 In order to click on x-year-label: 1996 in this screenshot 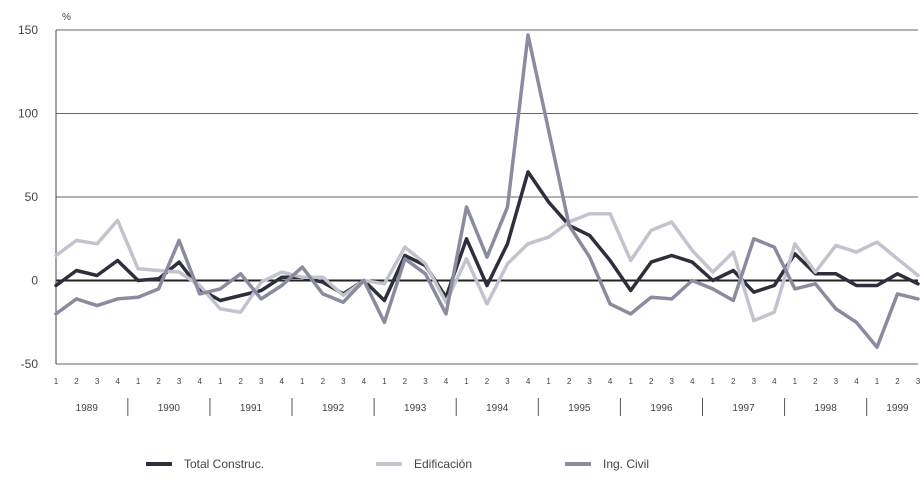, I will do `click(661, 408)`.